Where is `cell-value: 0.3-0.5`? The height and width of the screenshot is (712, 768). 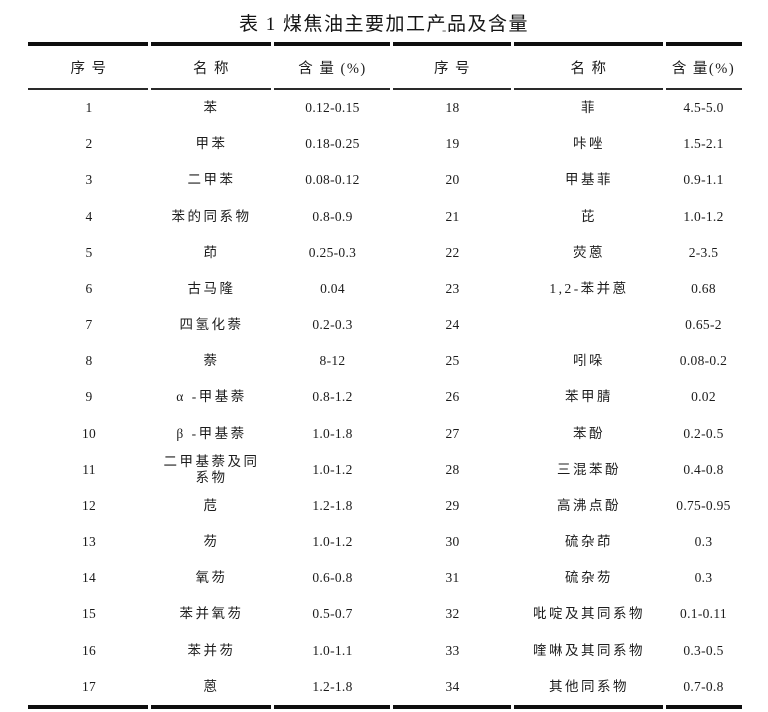 cell-value: 0.3-0.5 is located at coordinates (703, 650).